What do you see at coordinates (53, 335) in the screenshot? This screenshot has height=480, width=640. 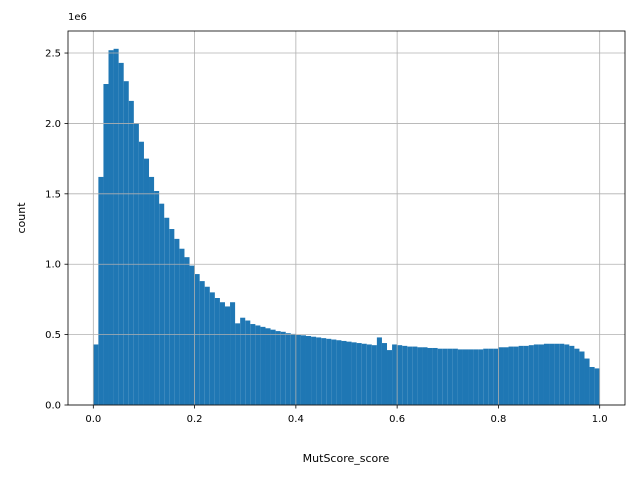 I see `y-tick-label: 0.5` at bounding box center [53, 335].